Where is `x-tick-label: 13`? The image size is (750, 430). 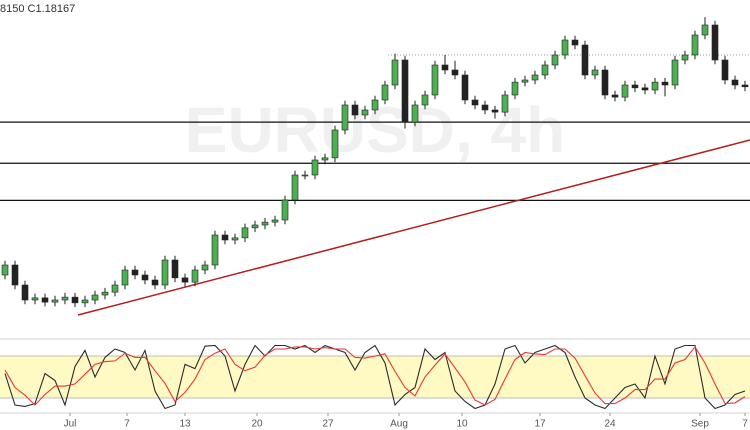 x-tick-label: 13 is located at coordinates (185, 424).